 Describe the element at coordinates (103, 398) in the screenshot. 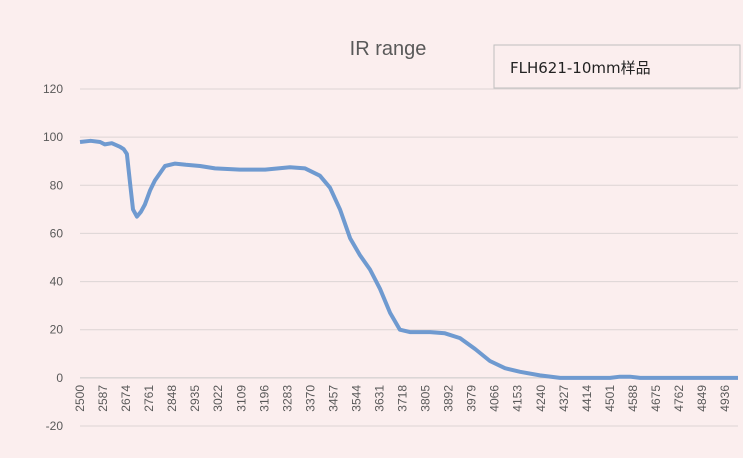

I see `x-tick-label: 2587` at that location.